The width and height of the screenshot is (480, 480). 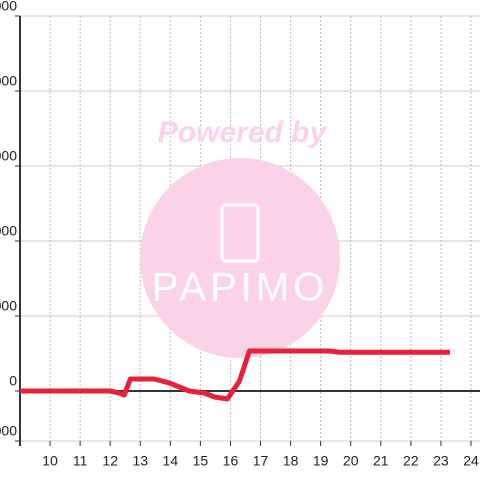 What do you see at coordinates (8, 231) in the screenshot?
I see `y-tick-label: 60,000` at bounding box center [8, 231].